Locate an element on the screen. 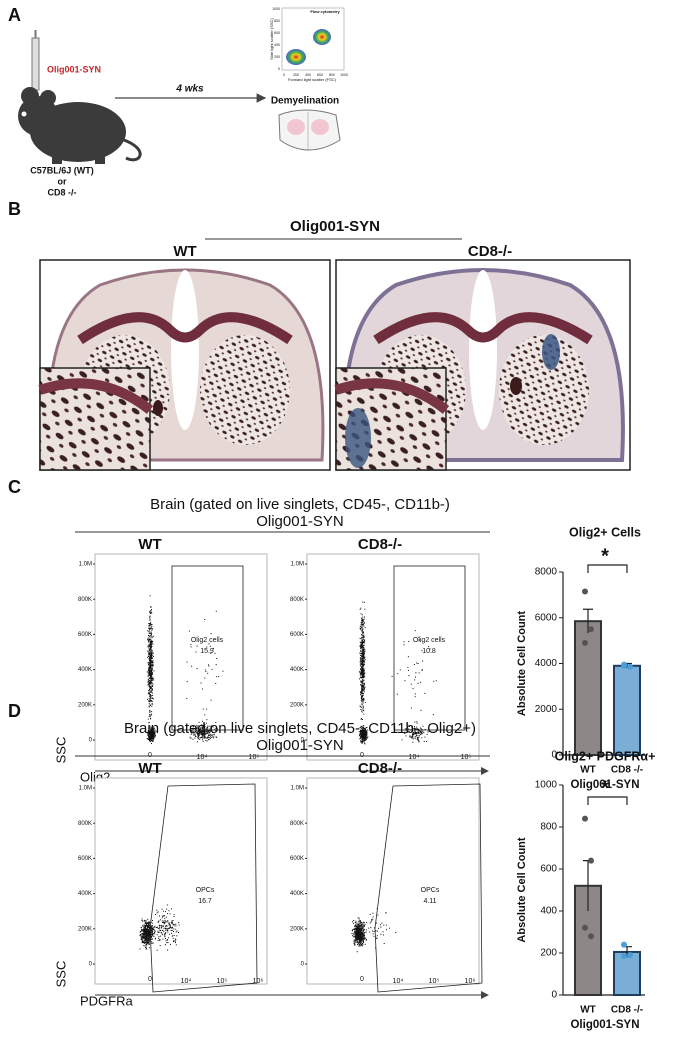 Image resolution: width=673 pixels, height=1044 pixels. mouse-label: or is located at coordinates (62, 181).